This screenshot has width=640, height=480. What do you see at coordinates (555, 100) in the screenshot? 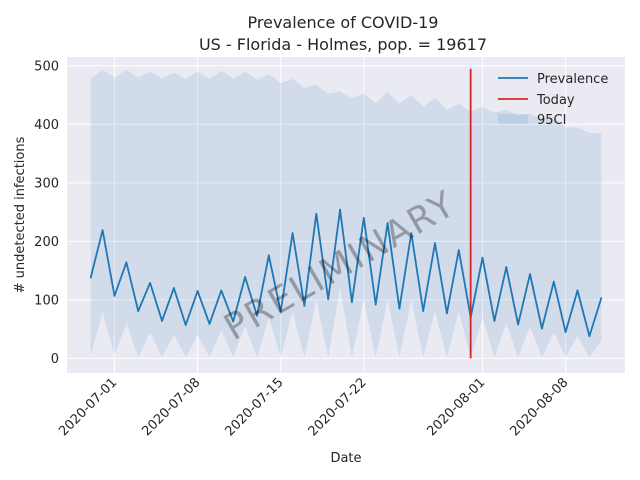
I see `legend-today-label: Today` at bounding box center [555, 100].